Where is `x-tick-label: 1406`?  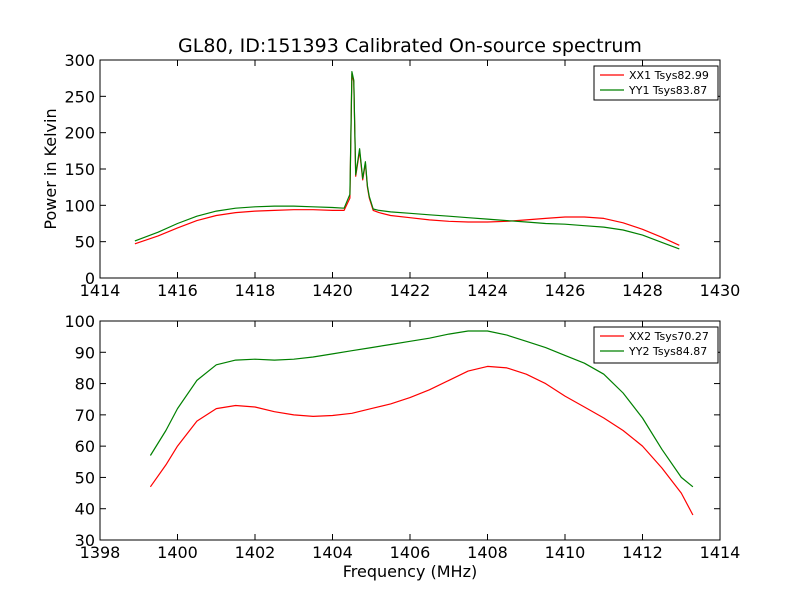 x-tick-label: 1406 is located at coordinates (410, 552).